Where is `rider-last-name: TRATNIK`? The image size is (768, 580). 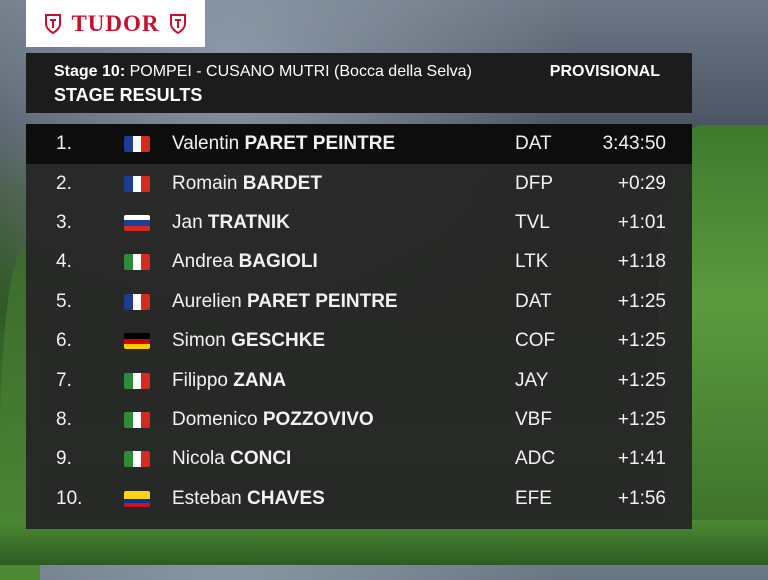 rider-last-name: TRATNIK is located at coordinates (248, 223).